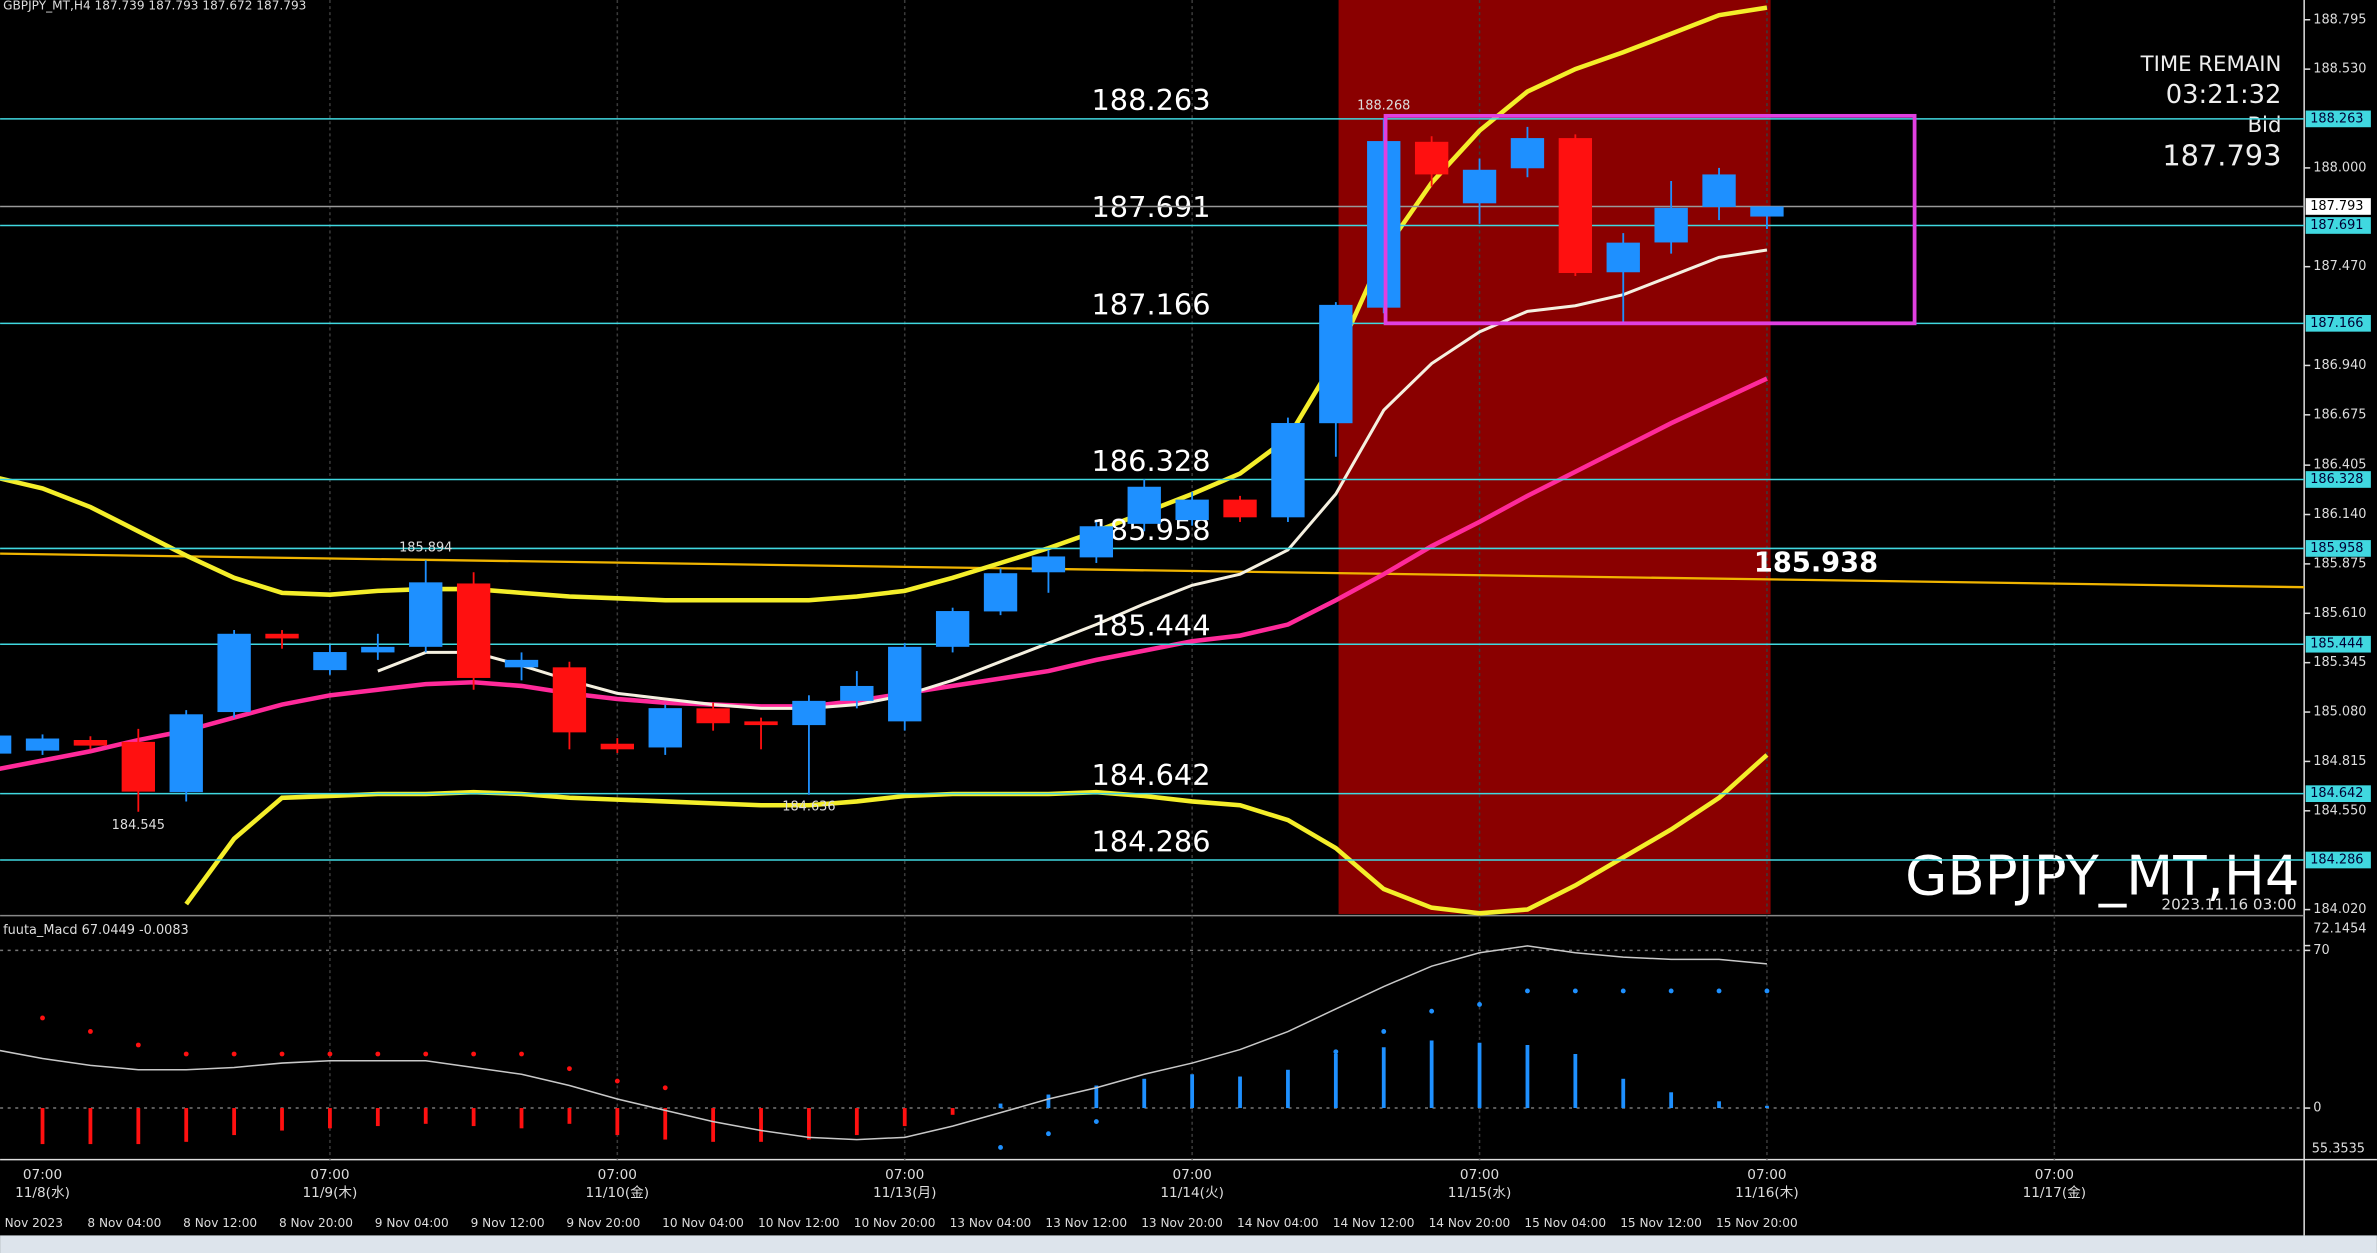 This screenshot has height=1253, width=2377. I want to click on x-tick-label: 11/15(水), so click(1480, 1193).